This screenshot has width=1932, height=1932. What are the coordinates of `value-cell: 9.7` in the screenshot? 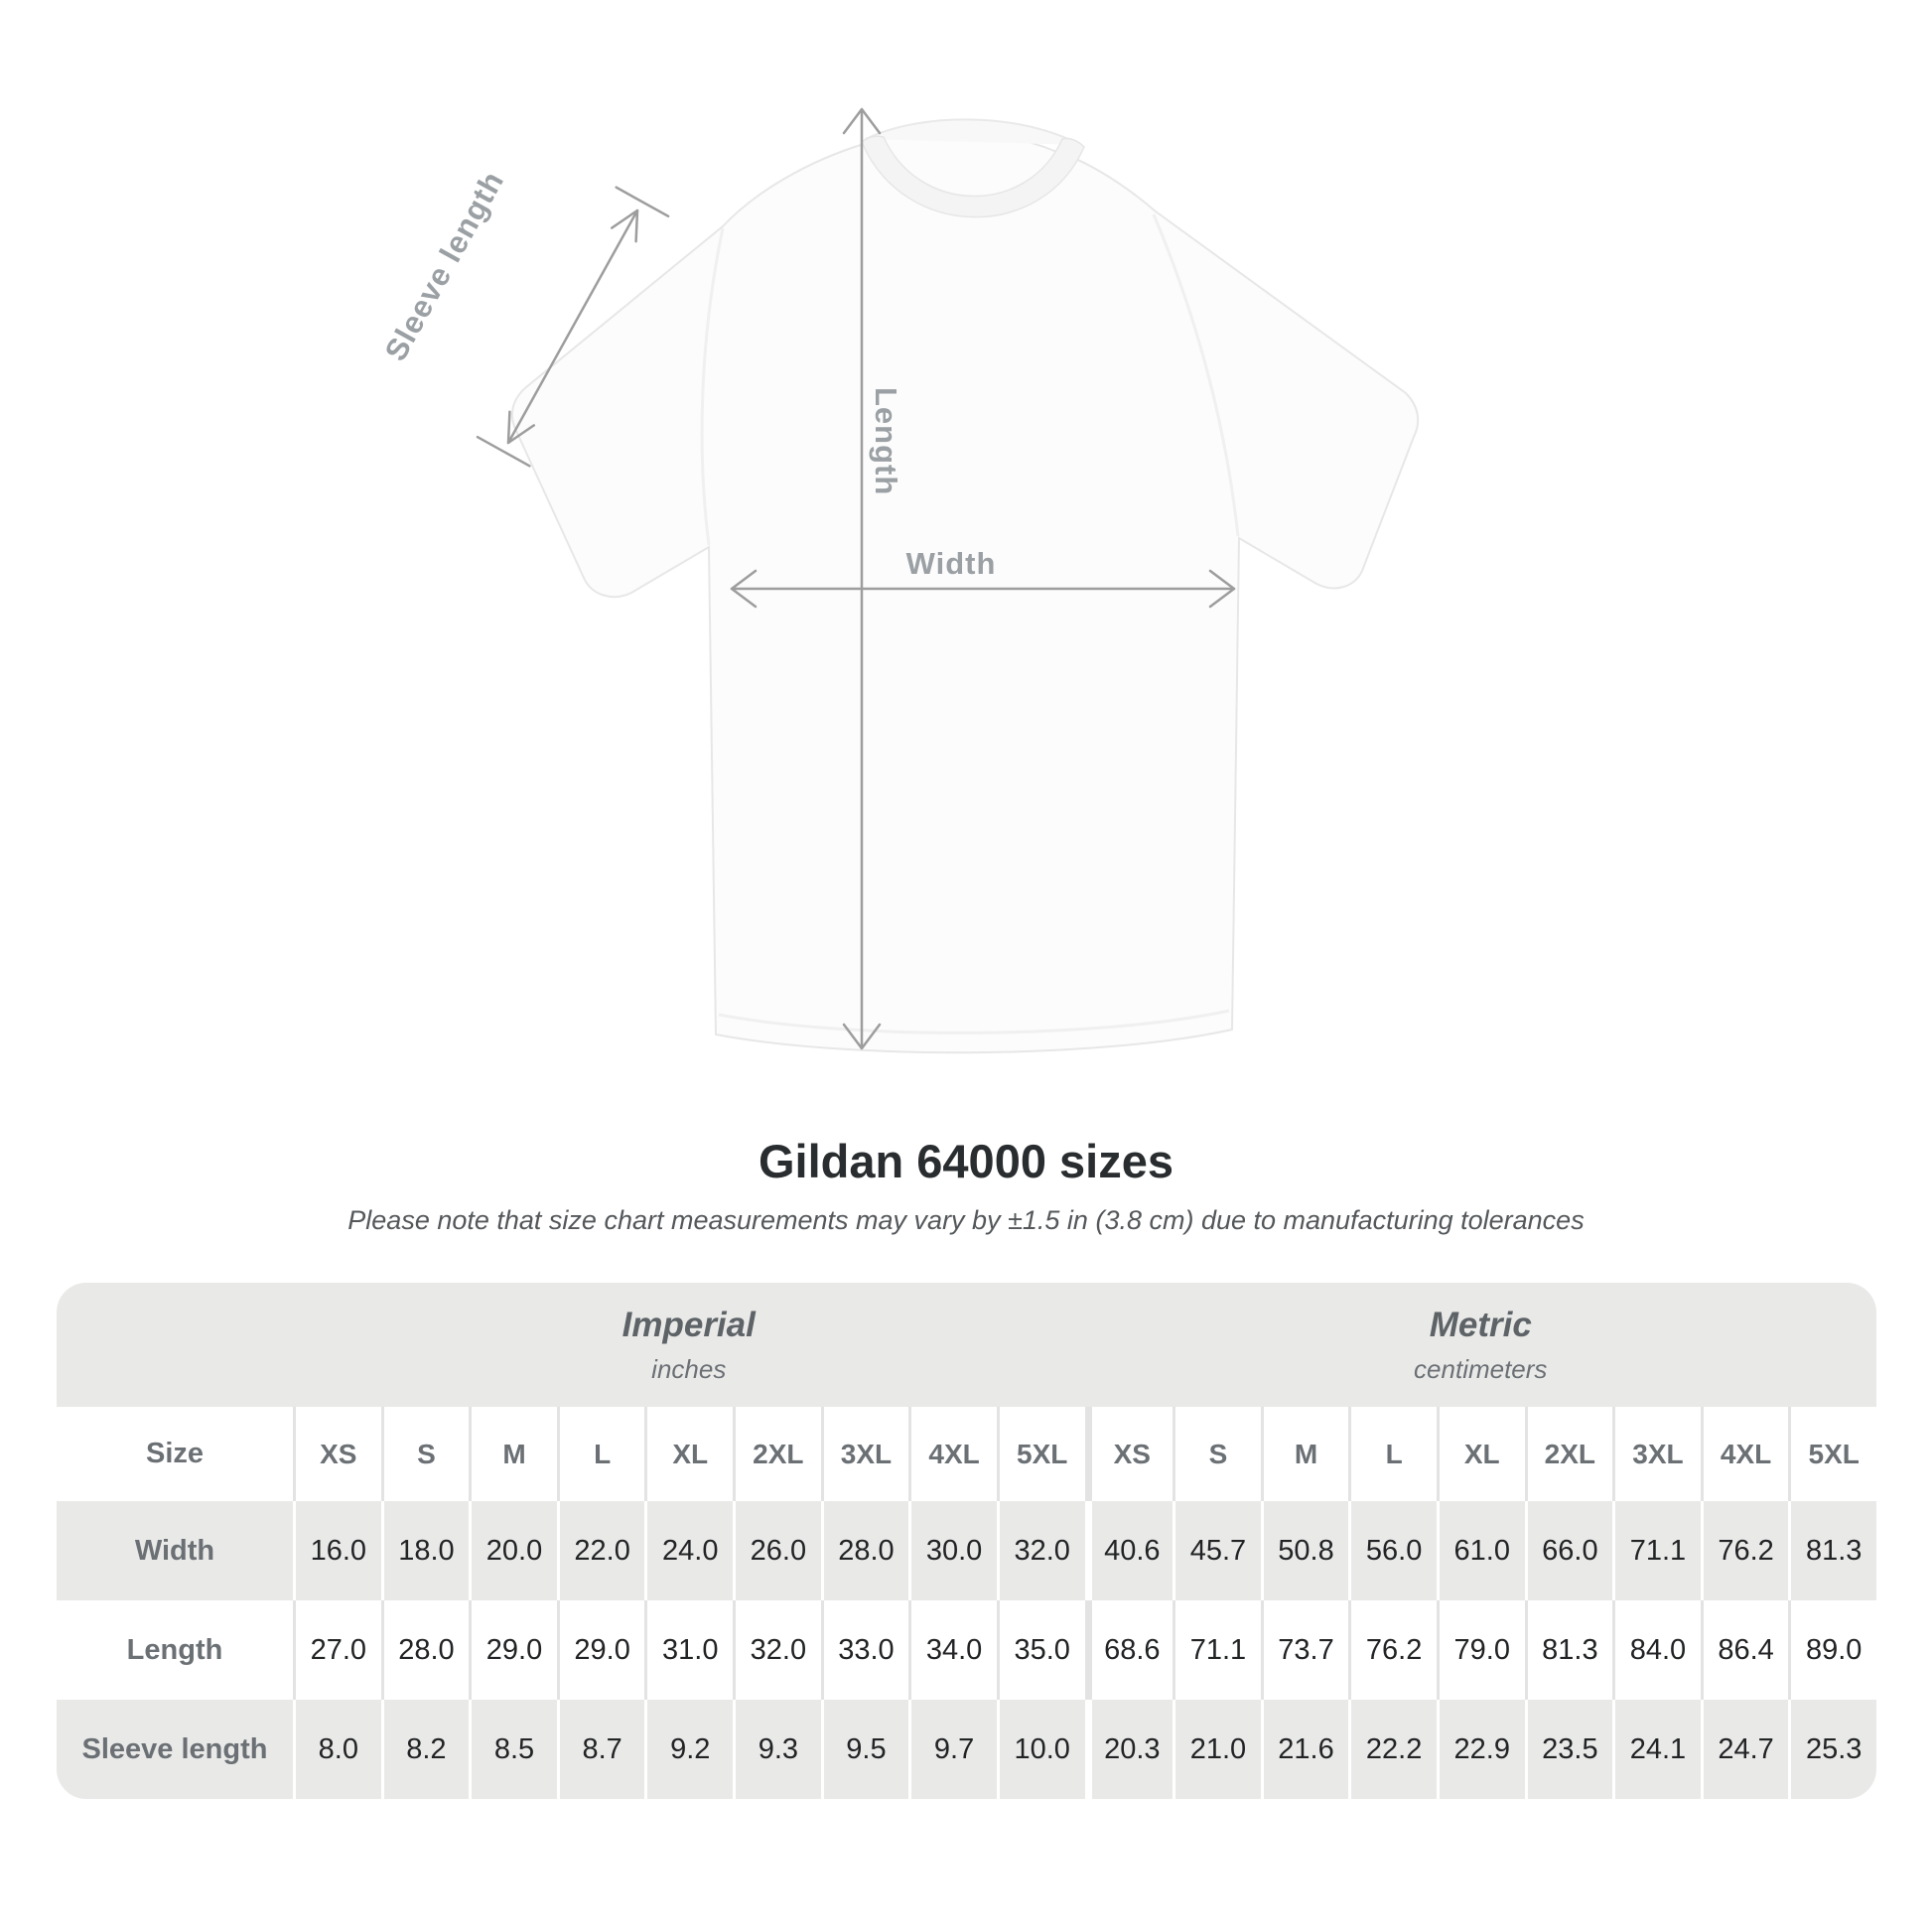 It's located at (953, 1749).